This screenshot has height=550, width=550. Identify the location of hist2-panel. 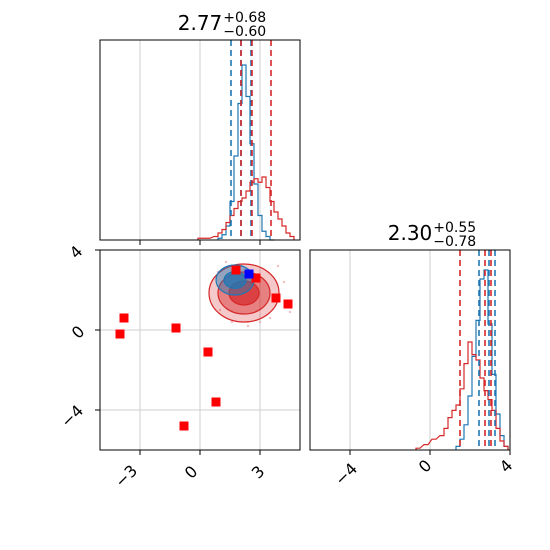
(410, 352).